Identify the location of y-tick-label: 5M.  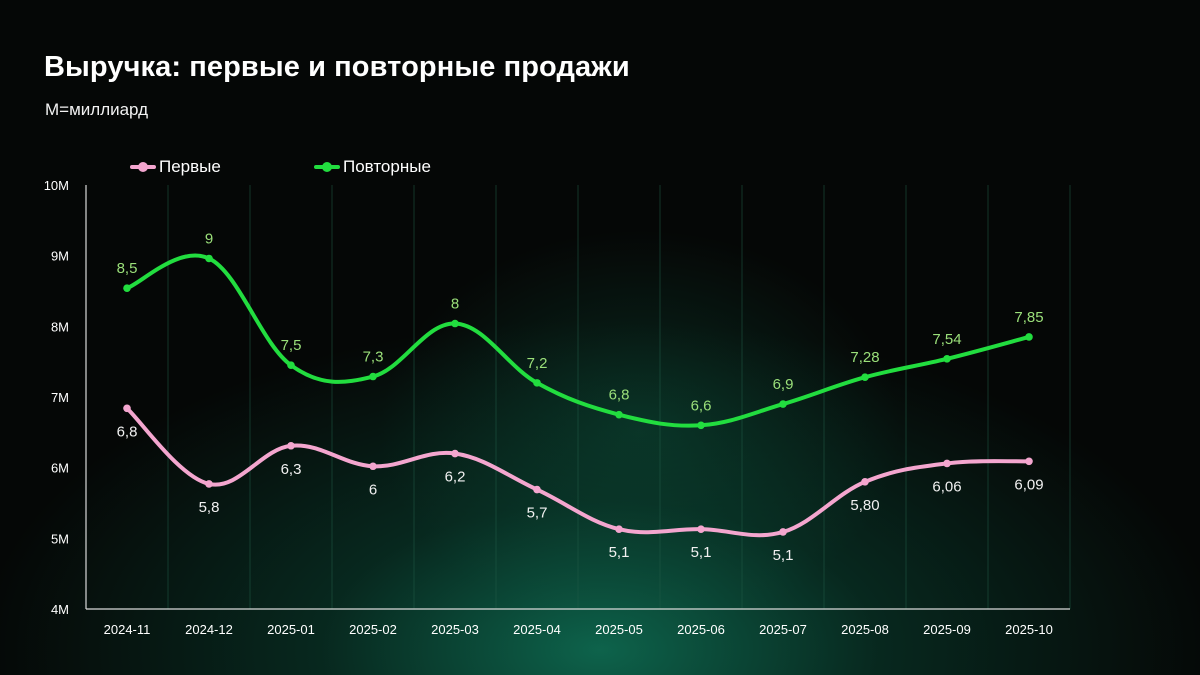
(60, 538).